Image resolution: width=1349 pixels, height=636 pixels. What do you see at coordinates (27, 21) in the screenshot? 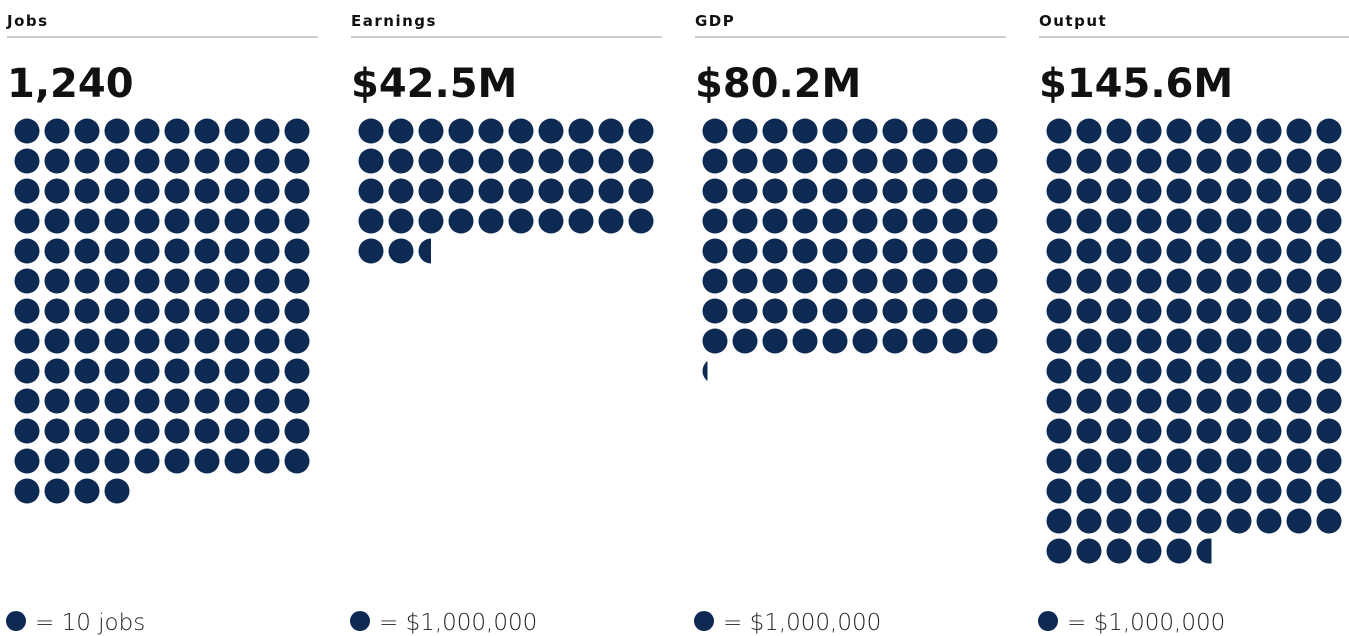
I see `panel-title: Jobs` at bounding box center [27, 21].